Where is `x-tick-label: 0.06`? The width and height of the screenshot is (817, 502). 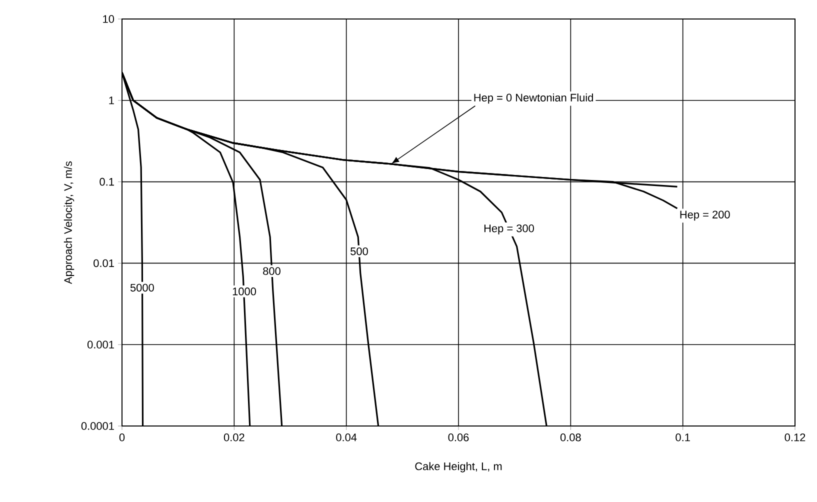
x-tick-label: 0.06 is located at coordinates (458, 438).